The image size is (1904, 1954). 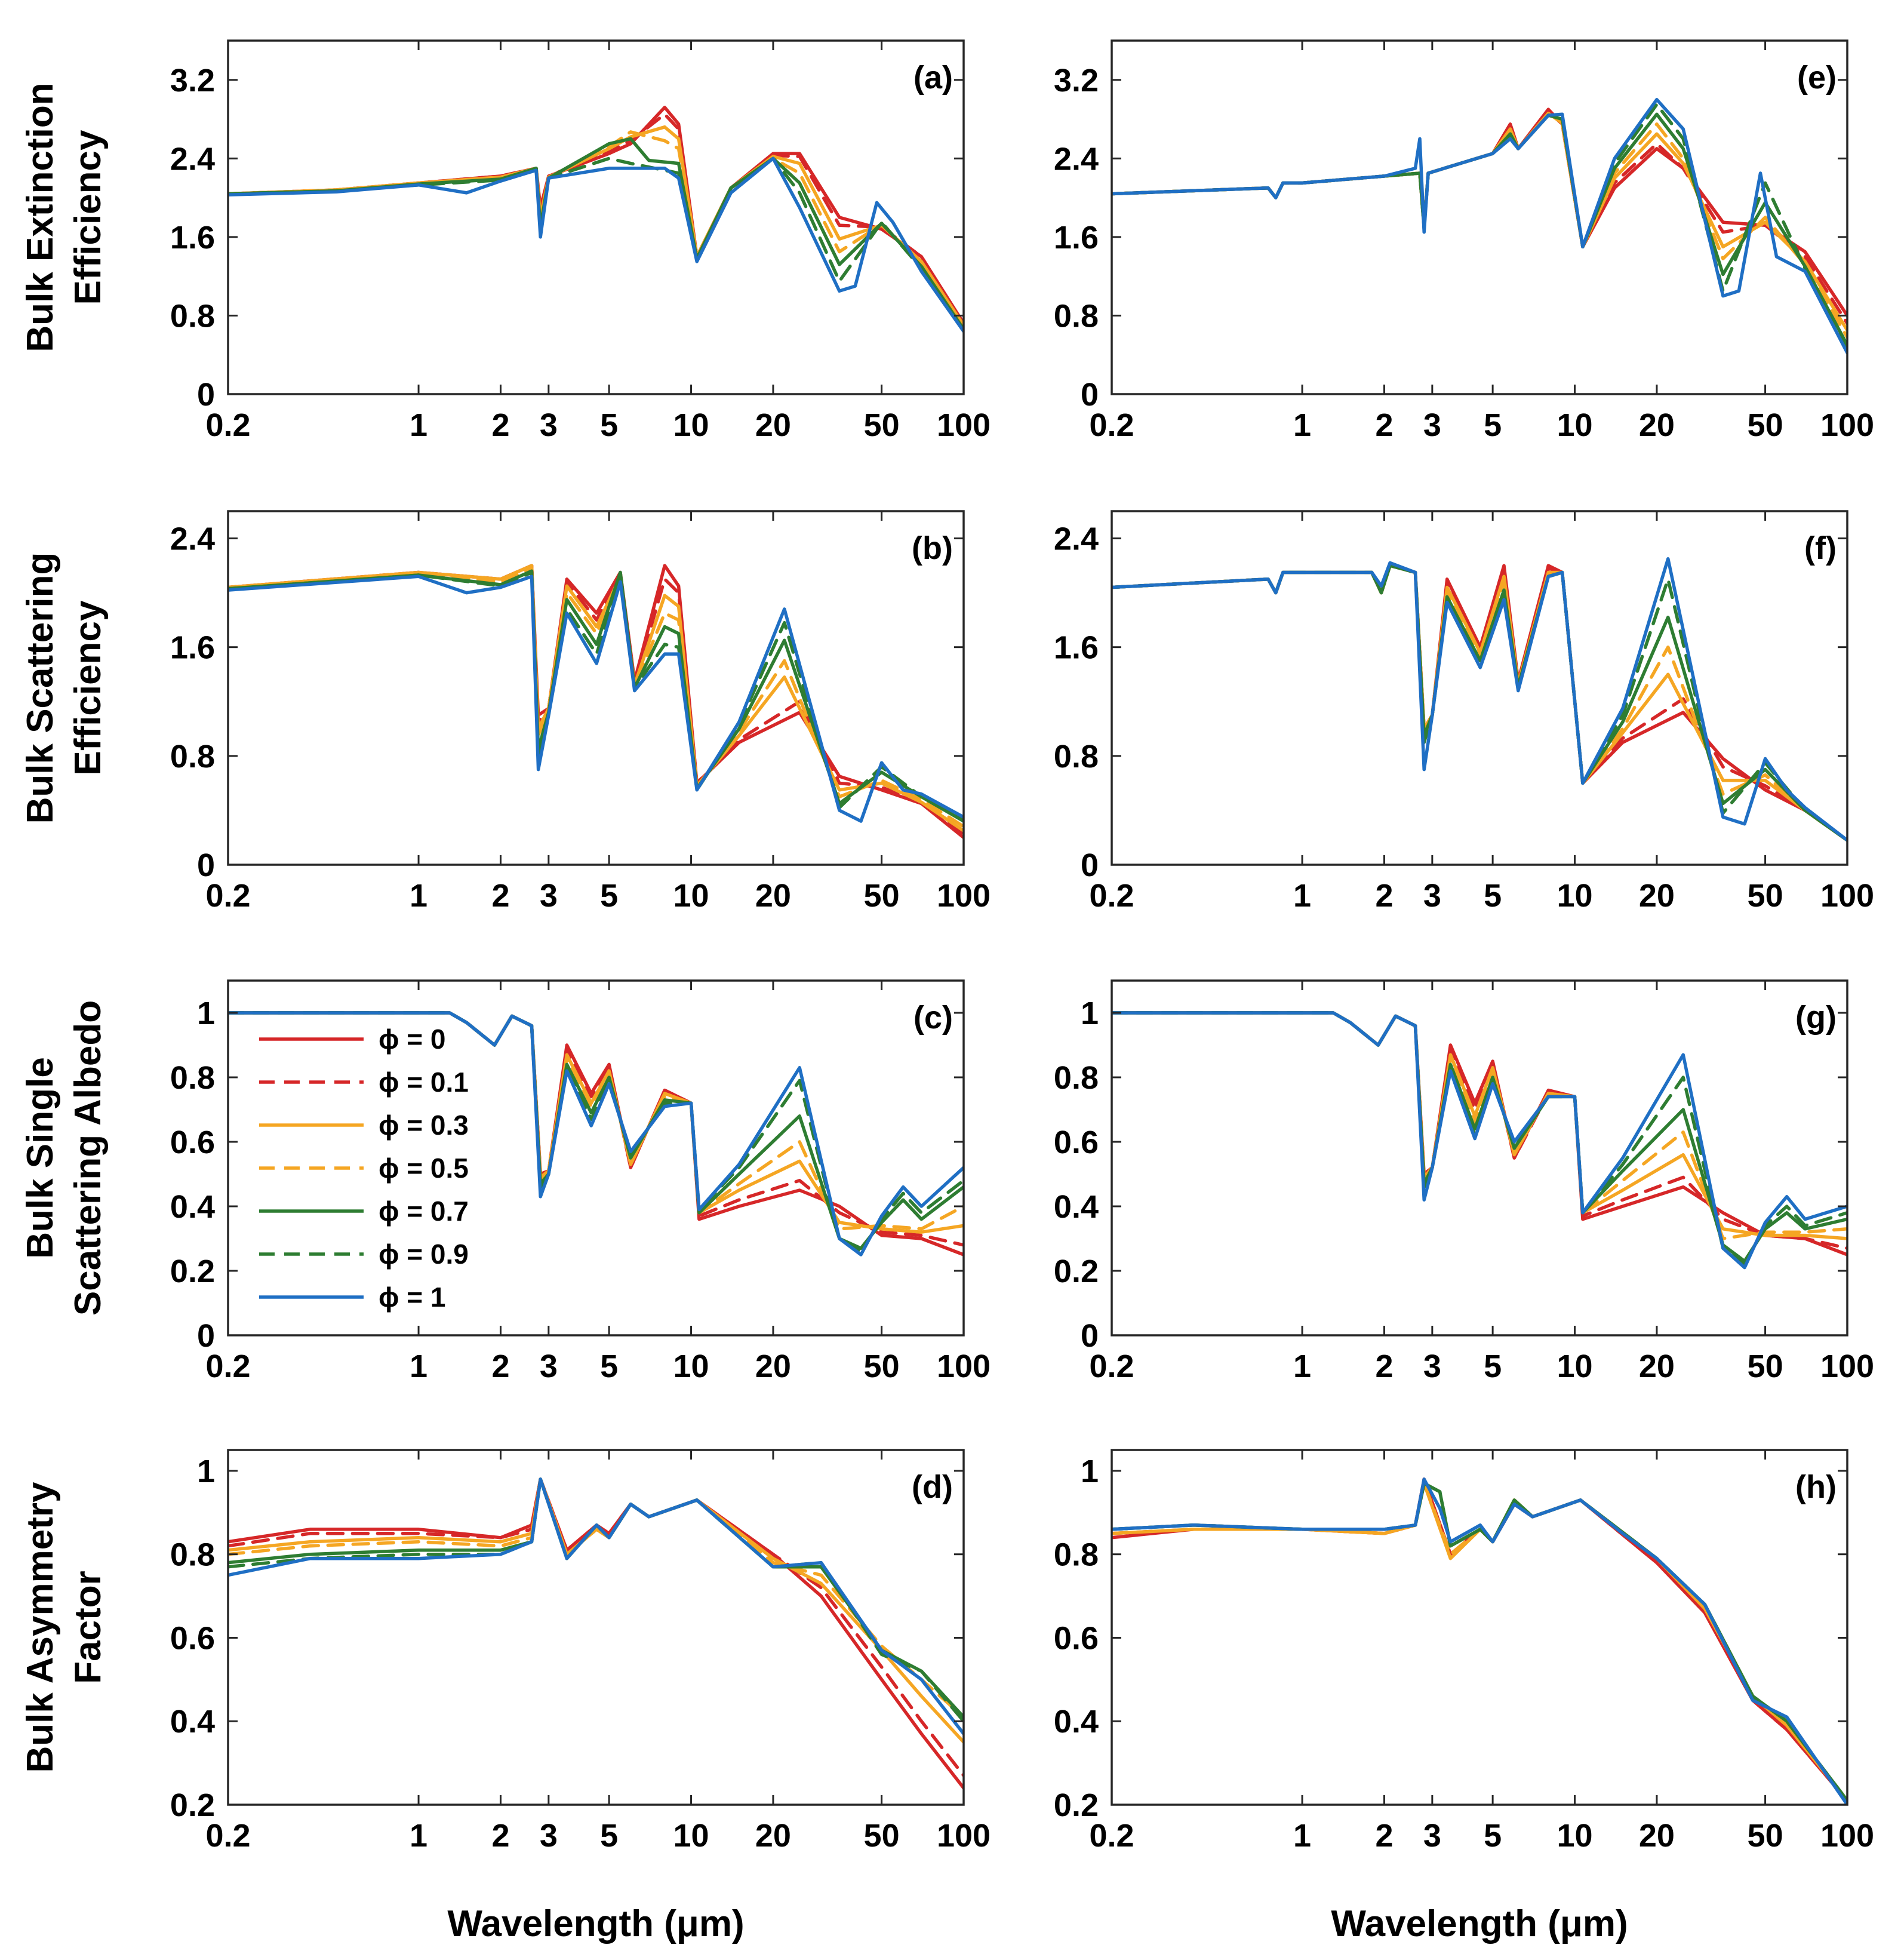 What do you see at coordinates (549, 425) in the screenshot?
I see `x-tick-label-a: 3` at bounding box center [549, 425].